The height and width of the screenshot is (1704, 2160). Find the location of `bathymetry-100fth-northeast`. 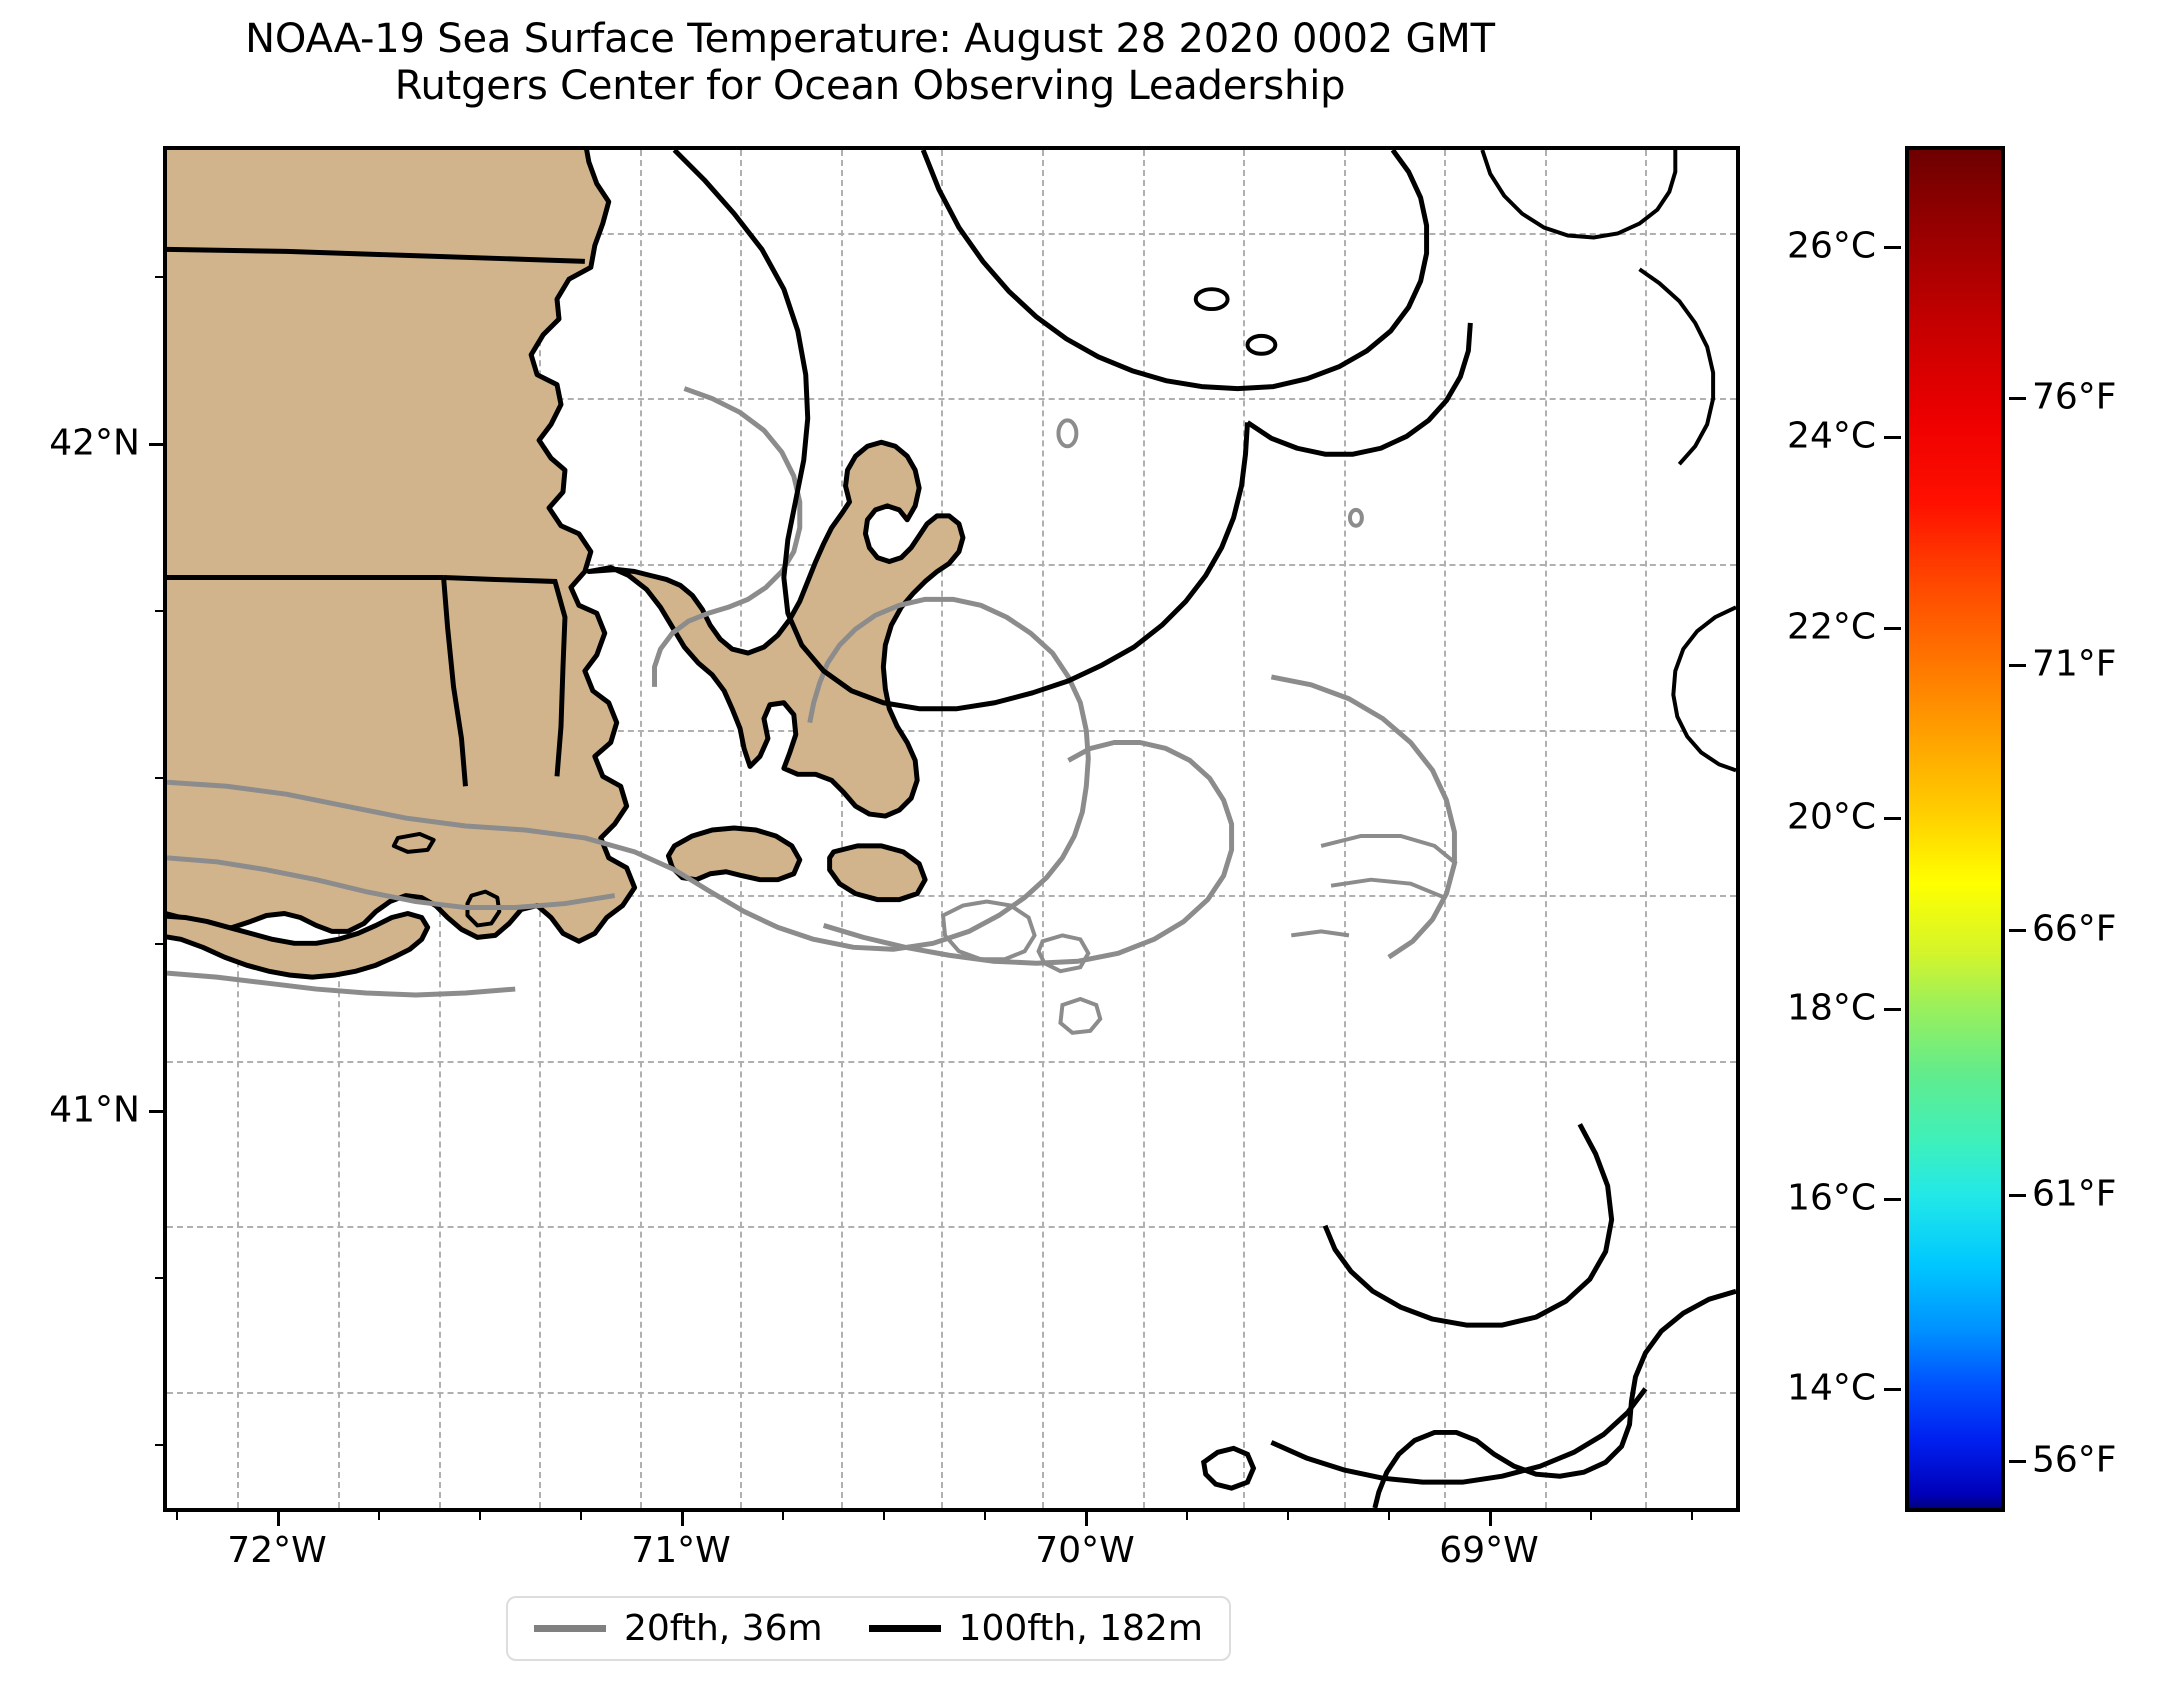

bathymetry-100fth-northeast is located at coordinates (1175, 271).